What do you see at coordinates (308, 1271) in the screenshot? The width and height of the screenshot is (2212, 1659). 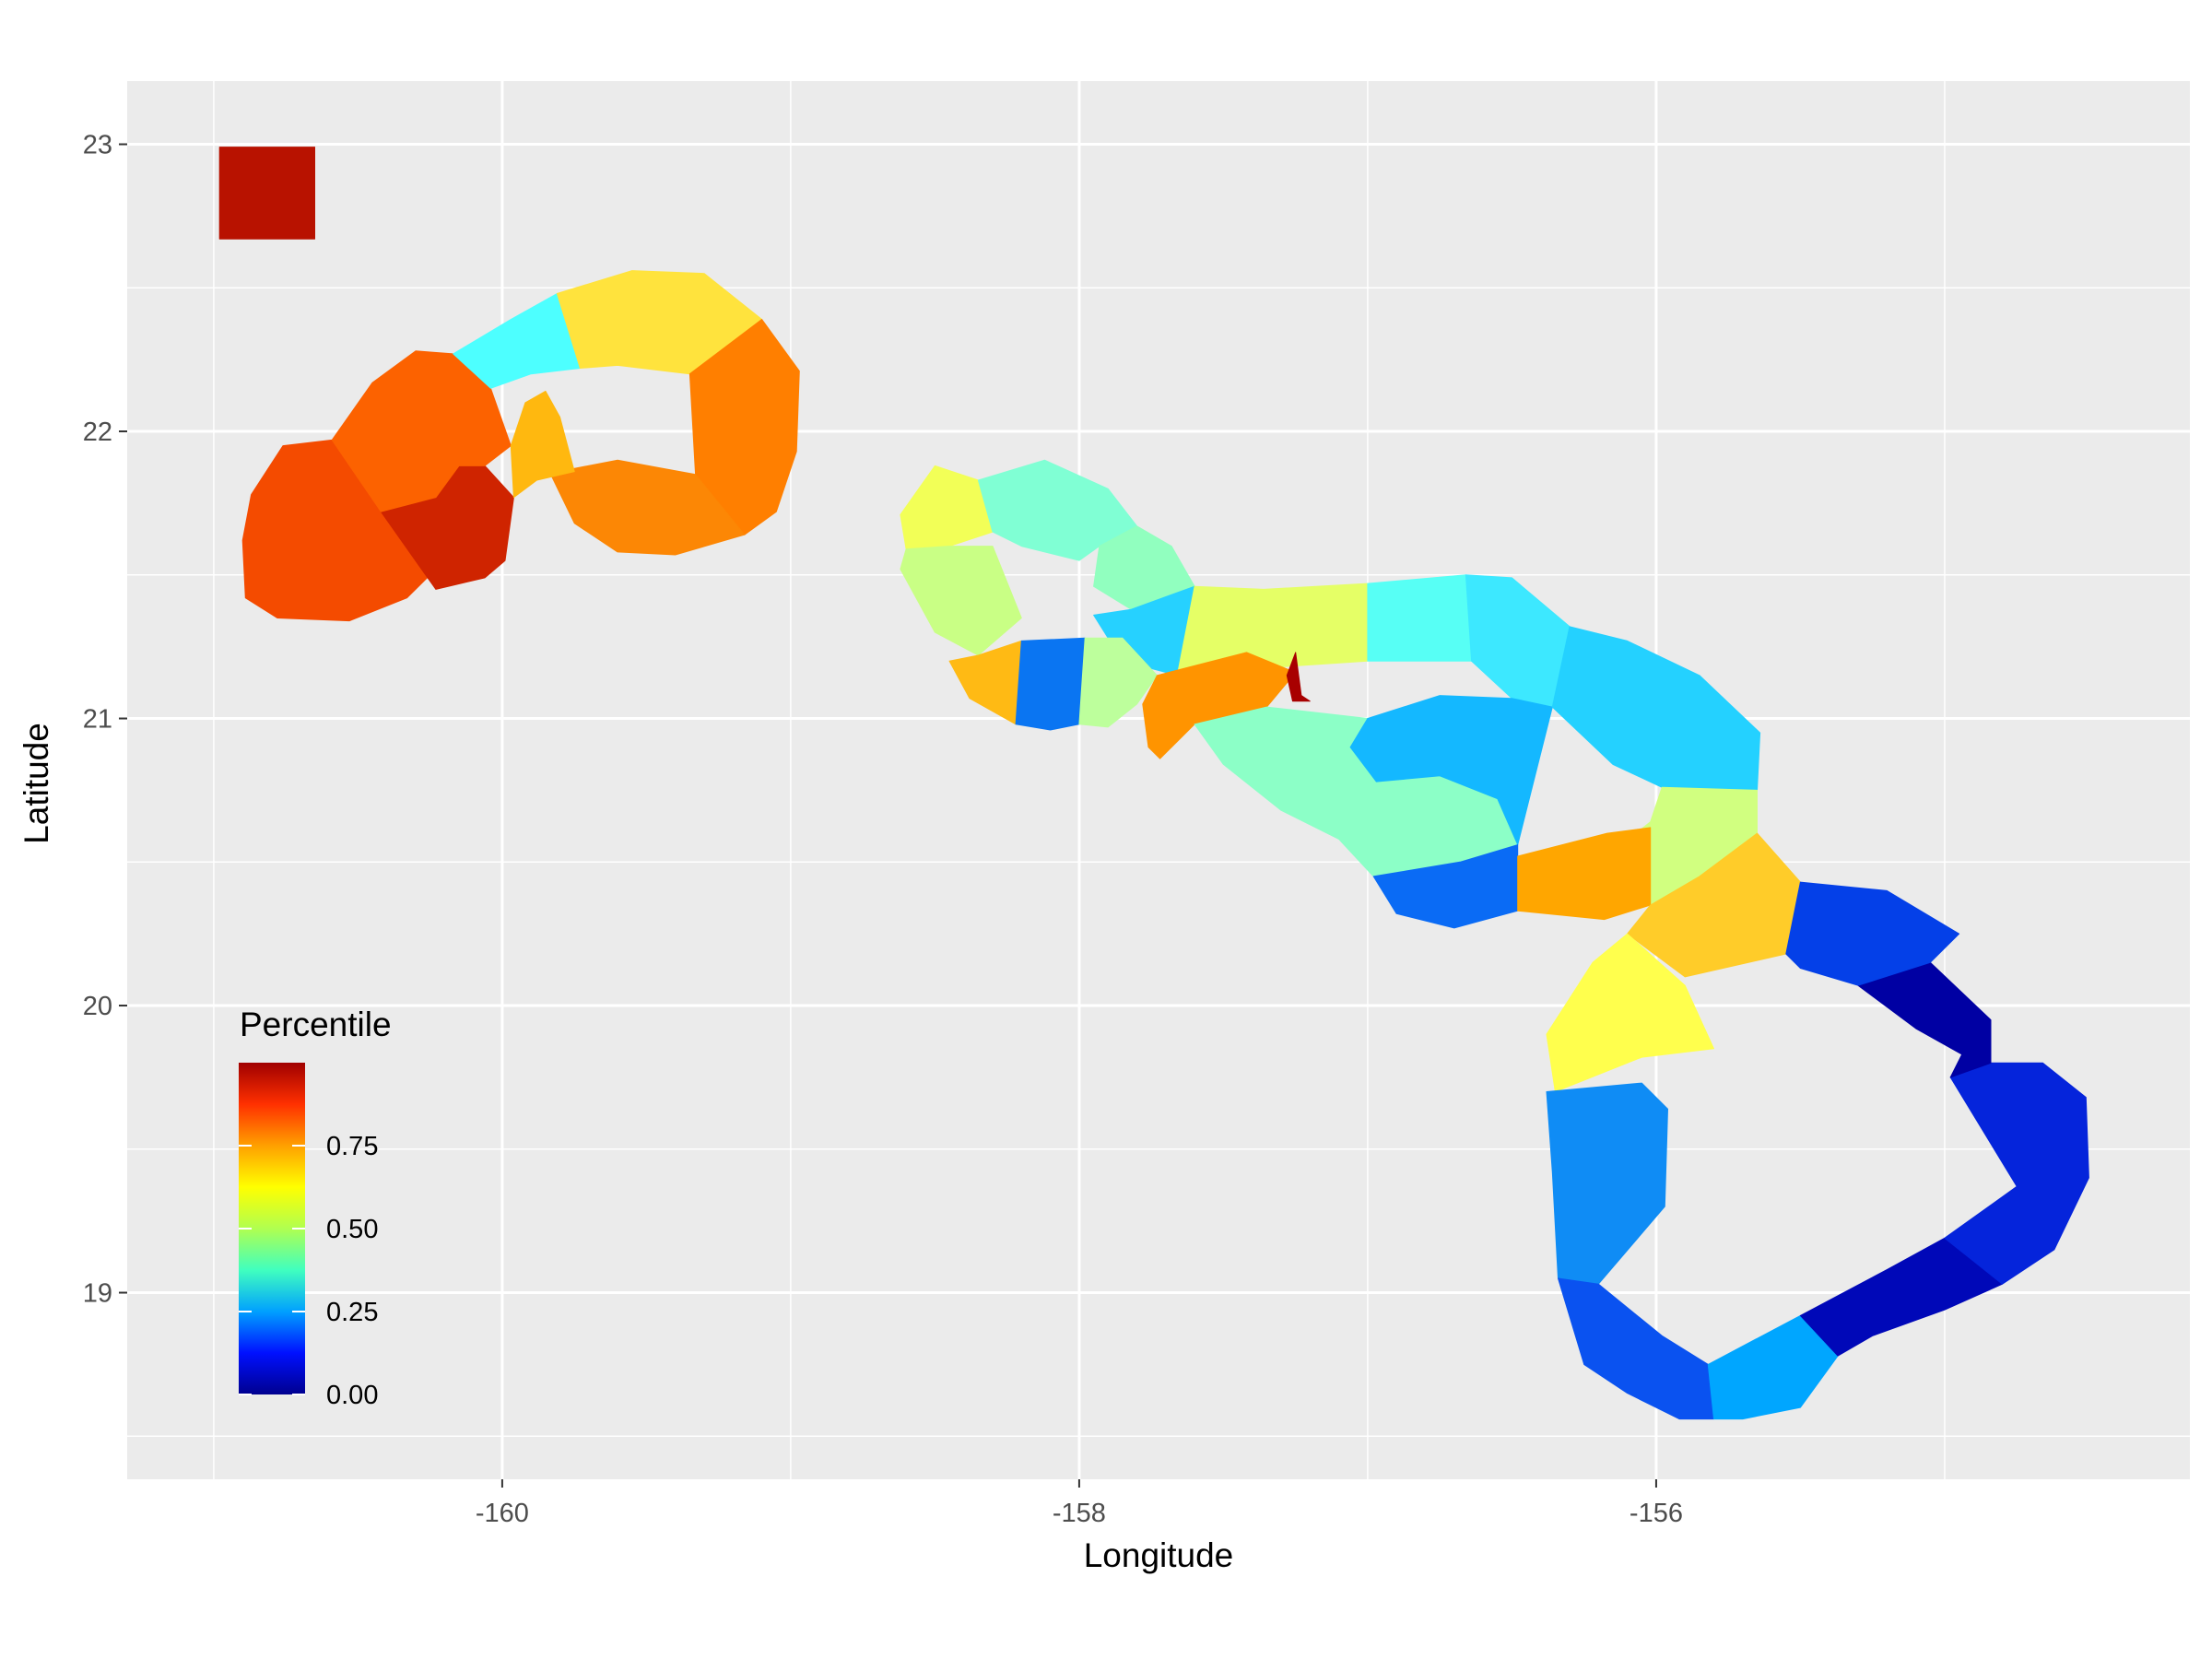 I see `legend-ticks: 0.00 0.25 0.50 0.75` at bounding box center [308, 1271].